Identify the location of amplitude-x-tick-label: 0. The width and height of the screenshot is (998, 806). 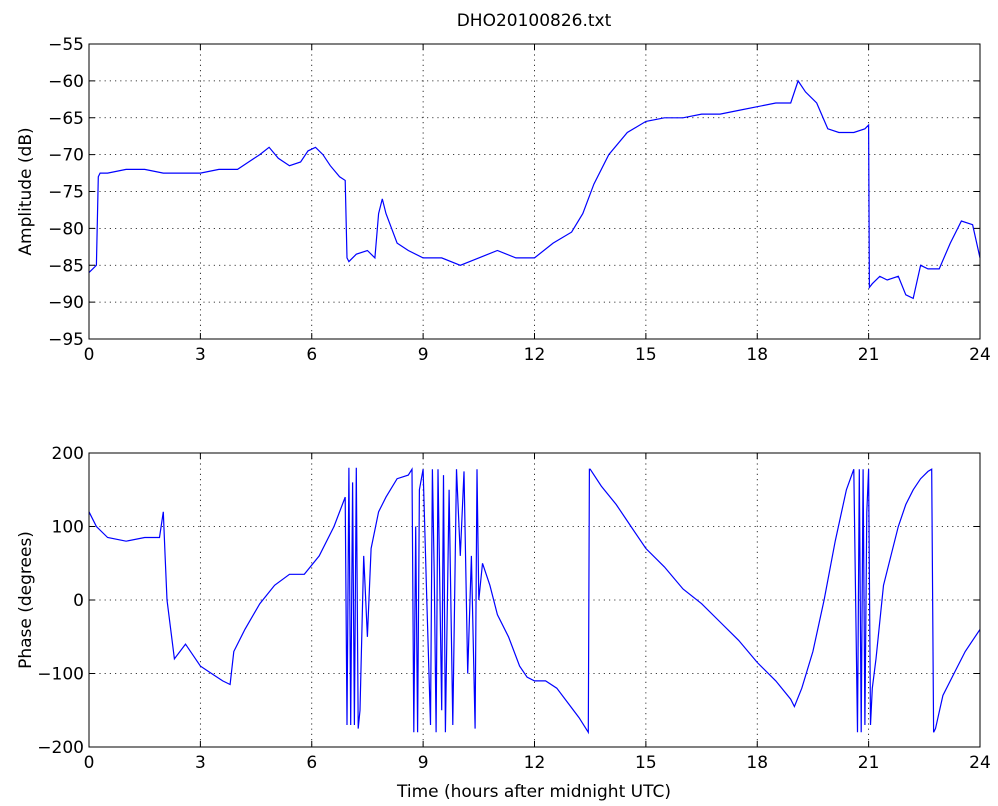
(89, 355).